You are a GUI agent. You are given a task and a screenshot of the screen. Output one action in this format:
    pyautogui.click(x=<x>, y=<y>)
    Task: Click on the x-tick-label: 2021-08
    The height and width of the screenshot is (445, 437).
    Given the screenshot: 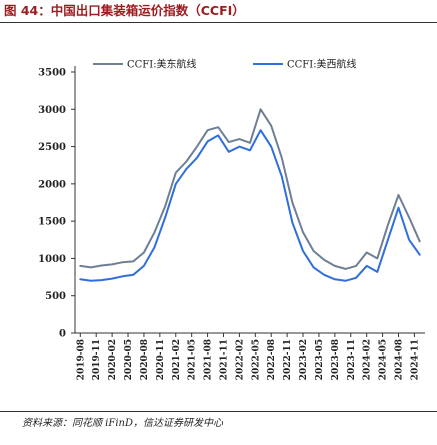 What is the action you would take?
    pyautogui.click(x=209, y=359)
    